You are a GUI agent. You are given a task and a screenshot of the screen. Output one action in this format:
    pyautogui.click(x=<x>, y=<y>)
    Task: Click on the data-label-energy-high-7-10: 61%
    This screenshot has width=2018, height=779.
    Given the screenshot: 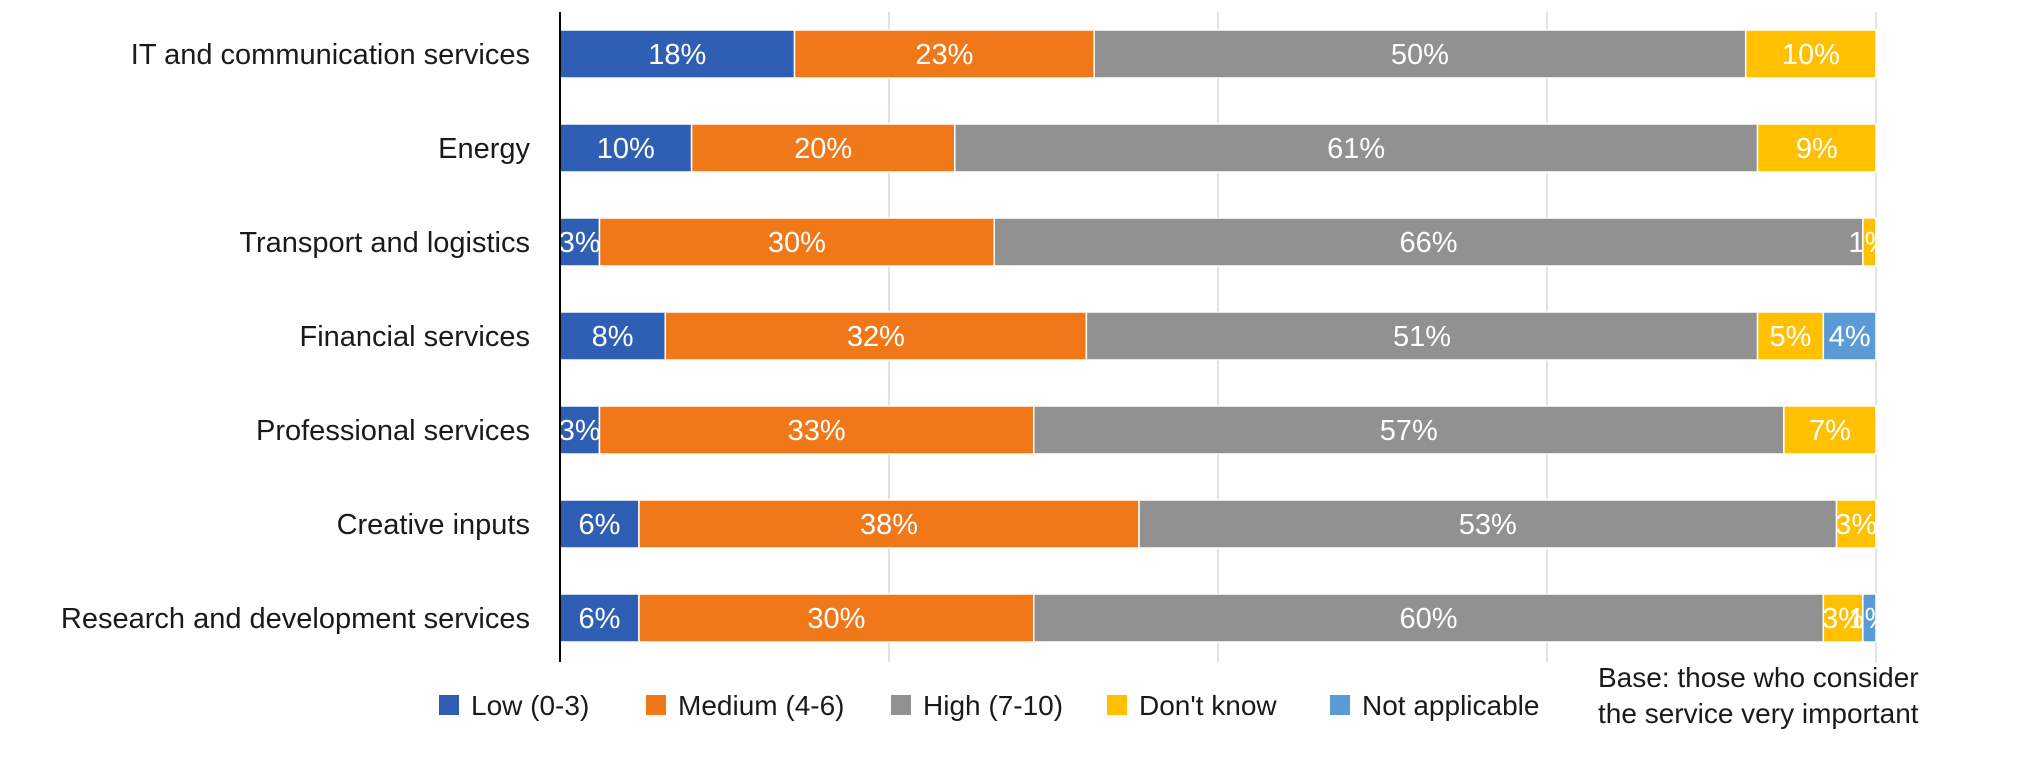 What is the action you would take?
    pyautogui.click(x=1356, y=149)
    